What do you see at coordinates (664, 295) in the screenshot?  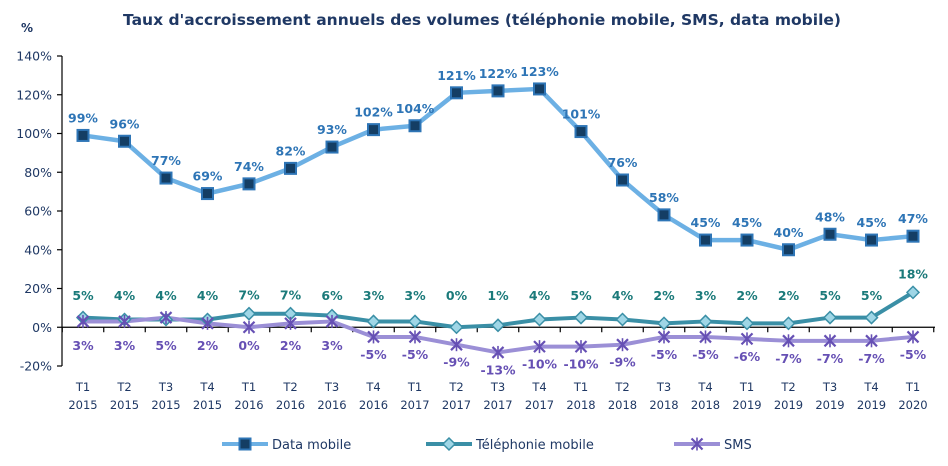 I see `data-label-tel: 2%` at bounding box center [664, 295].